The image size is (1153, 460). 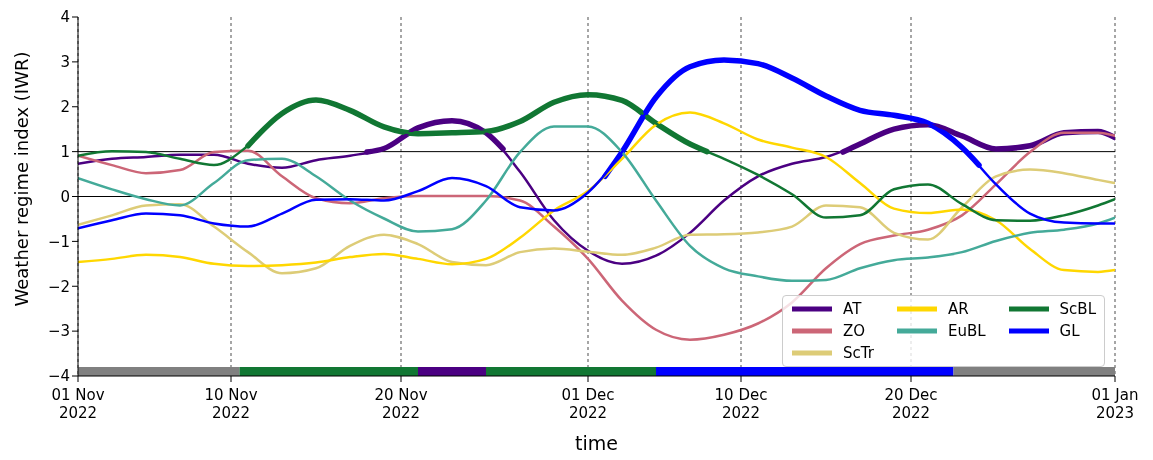 What do you see at coordinates (1077, 309) in the screenshot?
I see `legend-label: ScBL` at bounding box center [1077, 309].